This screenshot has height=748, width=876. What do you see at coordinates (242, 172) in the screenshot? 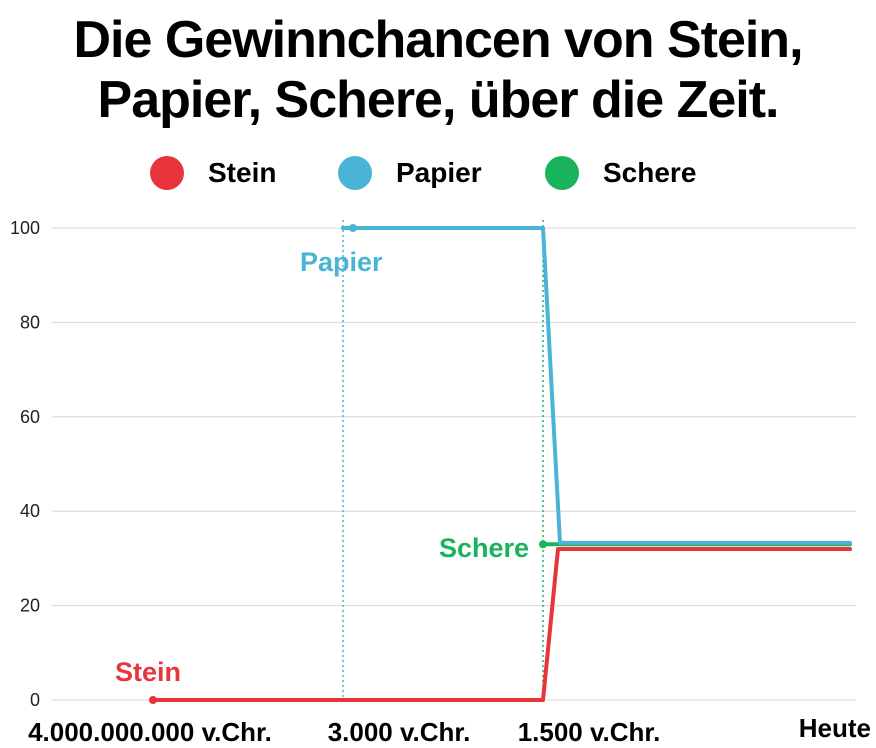
I see `legend-label-stein: Stein` at bounding box center [242, 172].